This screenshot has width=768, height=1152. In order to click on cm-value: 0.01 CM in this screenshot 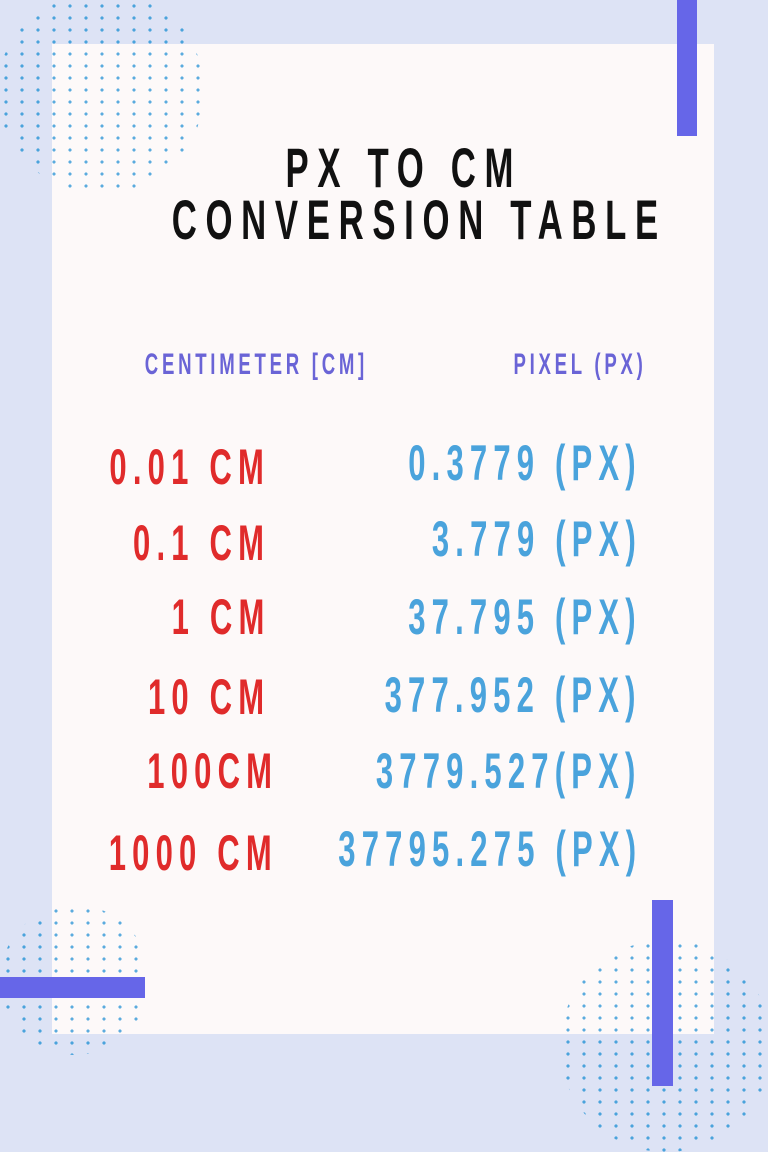, I will do `click(189, 467)`.